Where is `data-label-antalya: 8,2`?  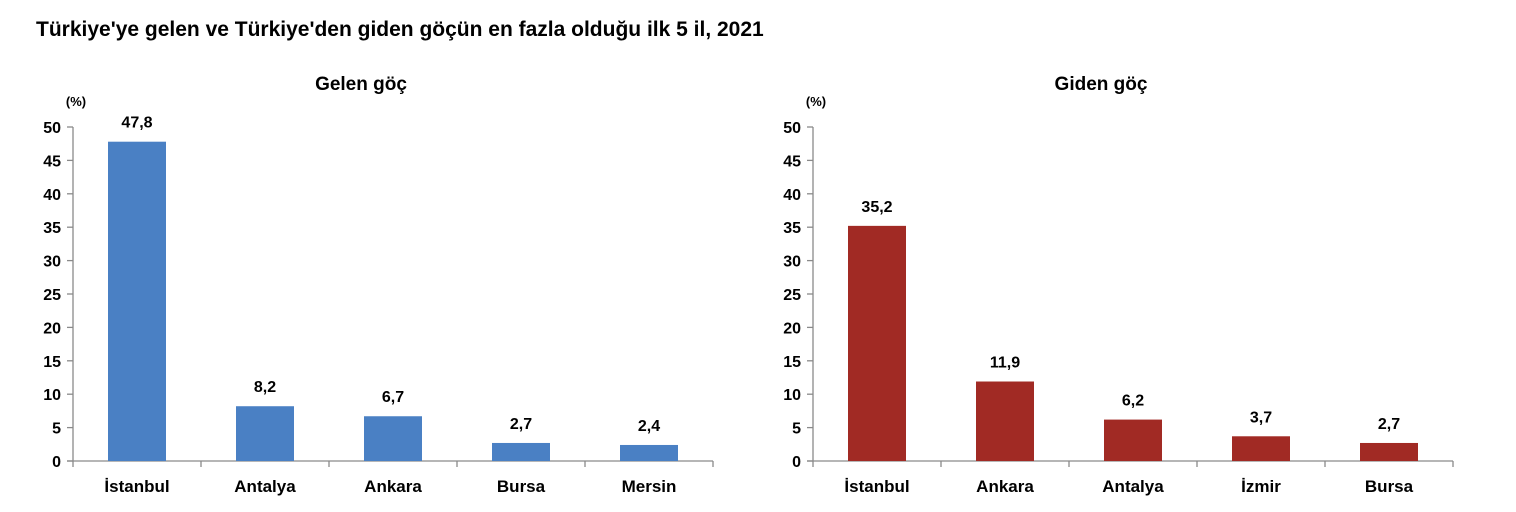
data-label-antalya: 8,2 is located at coordinates (265, 387).